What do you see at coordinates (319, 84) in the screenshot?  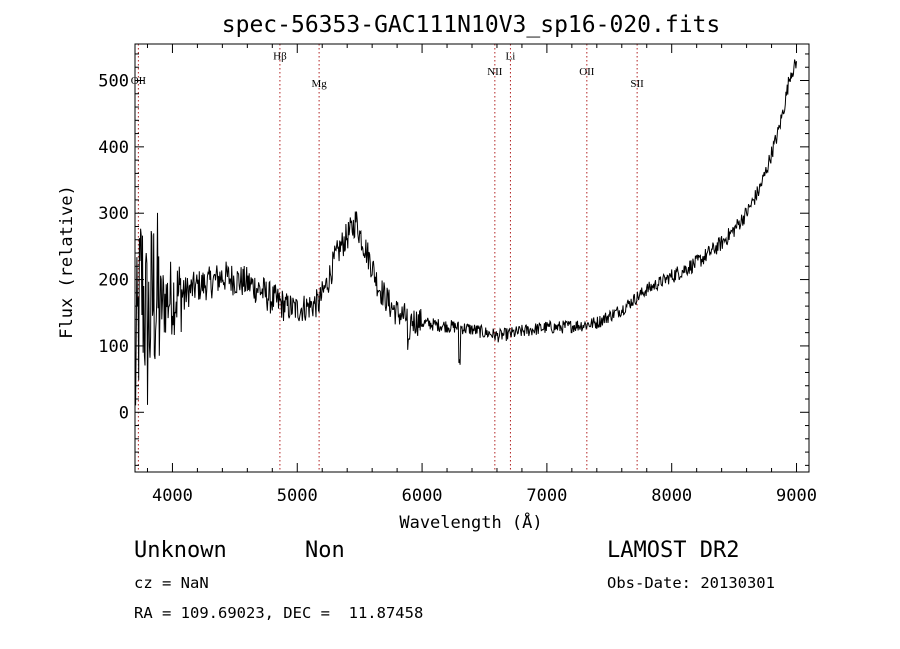 I see `spectral-line-label: Mg` at bounding box center [319, 84].